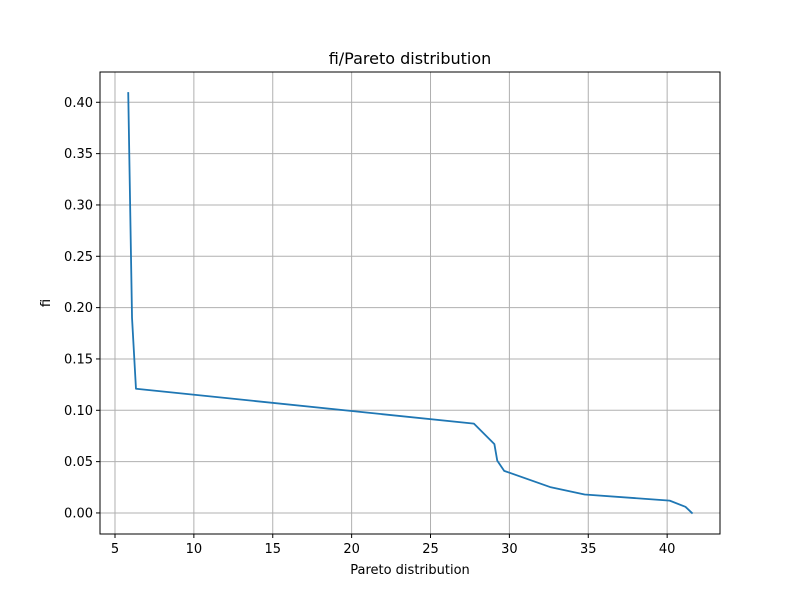 This screenshot has height=600, width=800. I want to click on y-tick-label: 0.10, so click(78, 411).